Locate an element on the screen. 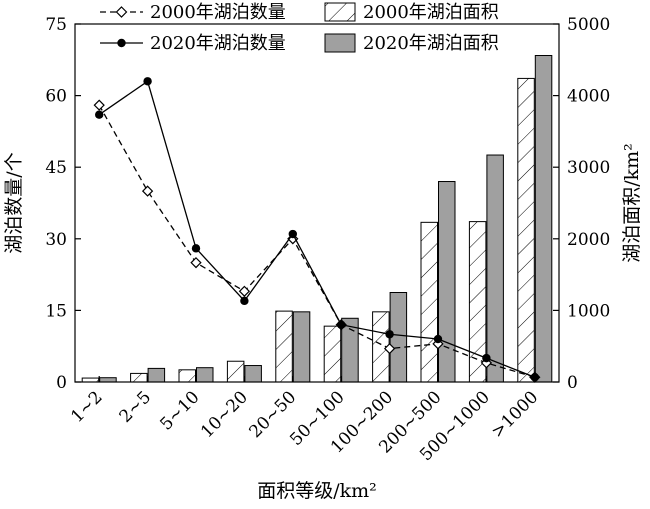 The height and width of the screenshot is (509, 650). legend-item-2000-area: 2000年湖泊面积 is located at coordinates (411, 12).